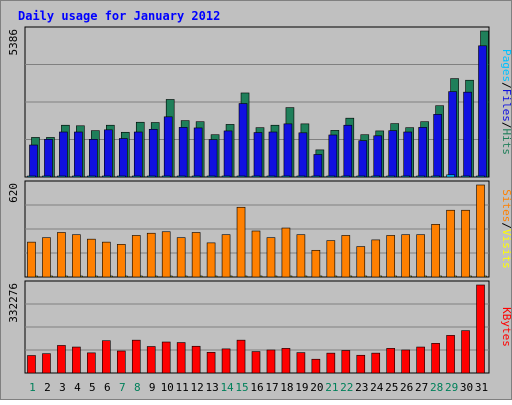  I want to click on x-tick-label-day-10: 10, so click(167, 387).